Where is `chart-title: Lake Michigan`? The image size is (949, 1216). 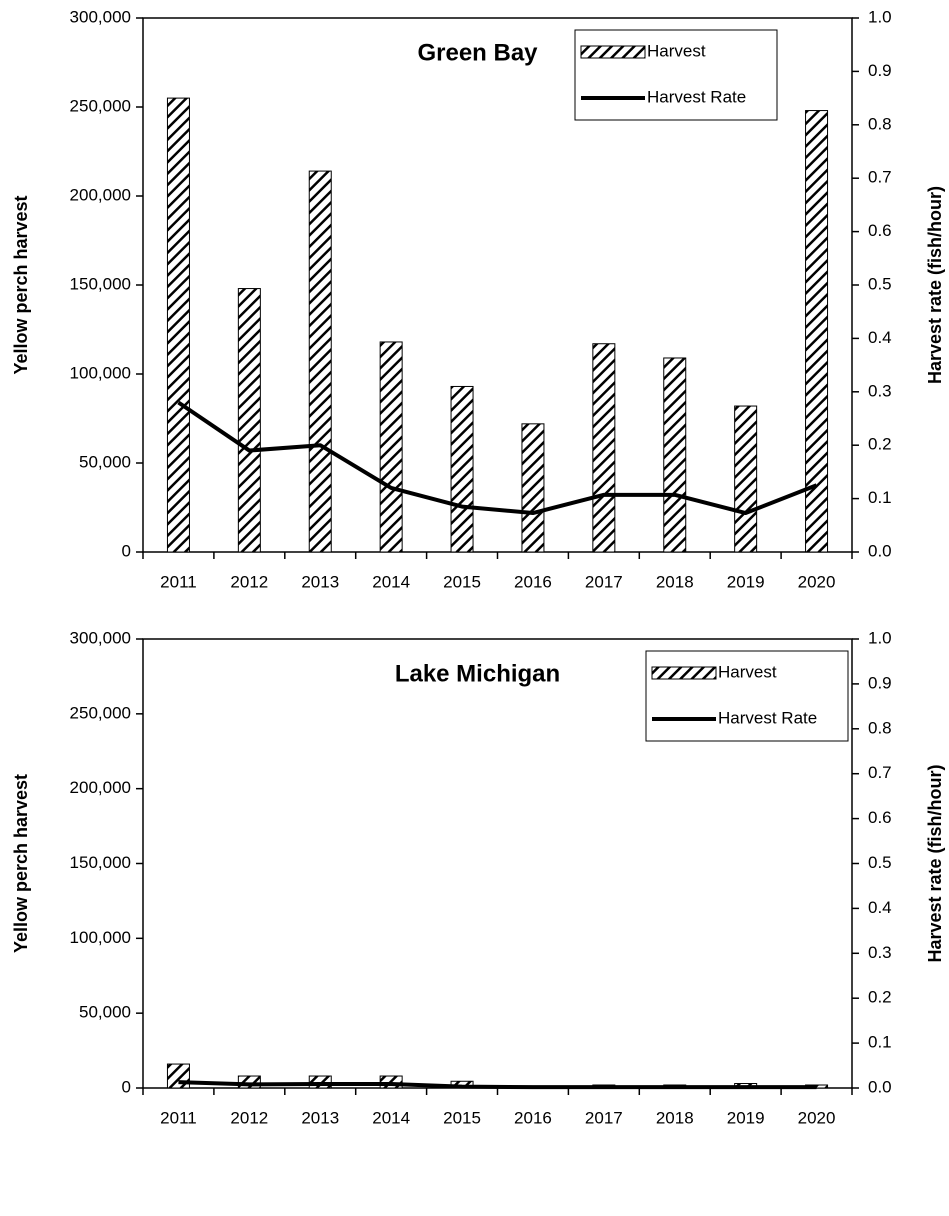 chart-title: Lake Michigan is located at coordinates (477, 673).